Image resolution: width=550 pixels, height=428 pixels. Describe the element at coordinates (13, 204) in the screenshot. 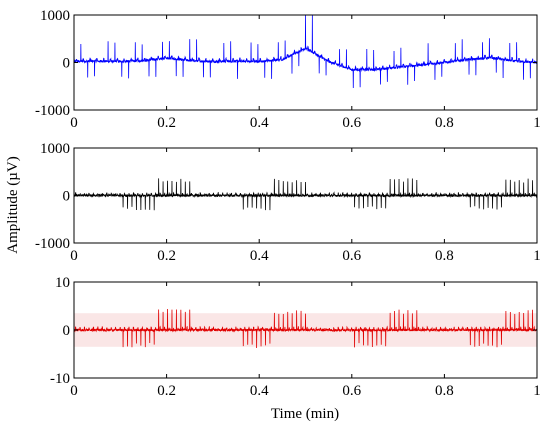

I see `y-axis-title: Amplitude (µV)` at that location.